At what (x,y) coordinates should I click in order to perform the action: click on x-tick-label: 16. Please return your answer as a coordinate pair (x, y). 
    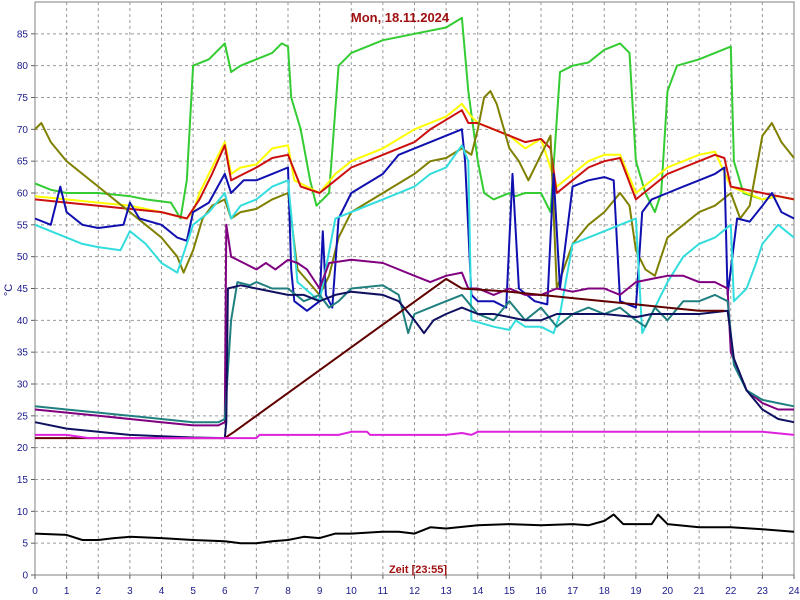
    Looking at the image, I should click on (541, 591).